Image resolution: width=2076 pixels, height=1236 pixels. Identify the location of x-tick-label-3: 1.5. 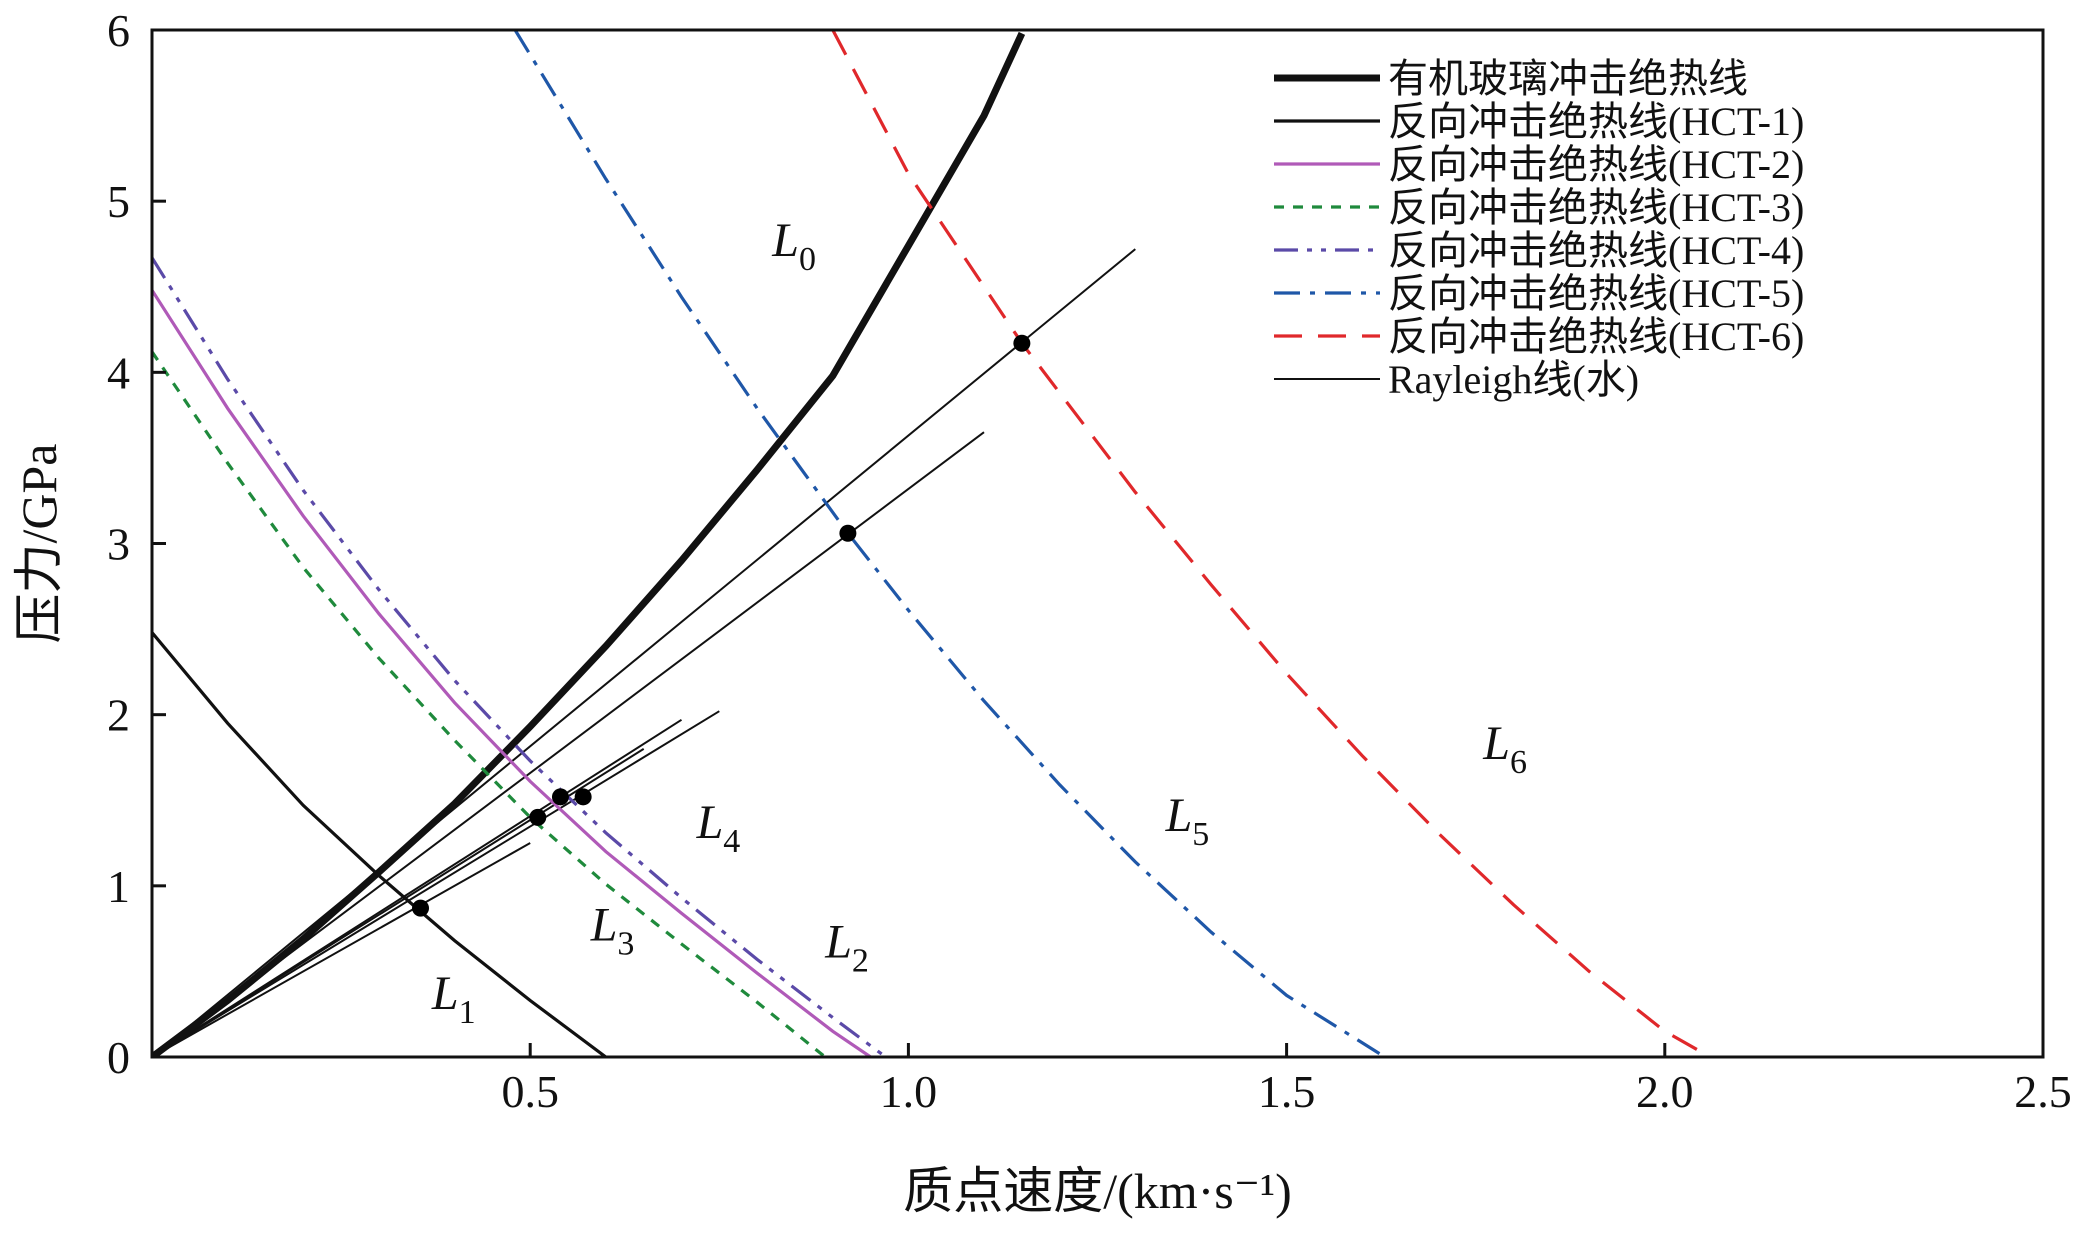
(1287, 1091).